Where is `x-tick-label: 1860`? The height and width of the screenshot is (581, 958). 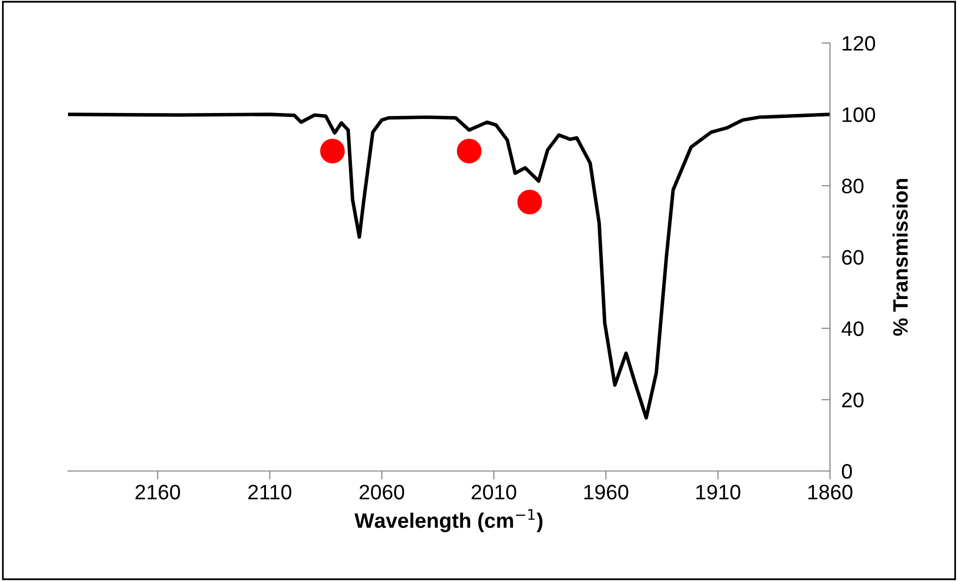
x-tick-label: 1860 is located at coordinates (830, 492).